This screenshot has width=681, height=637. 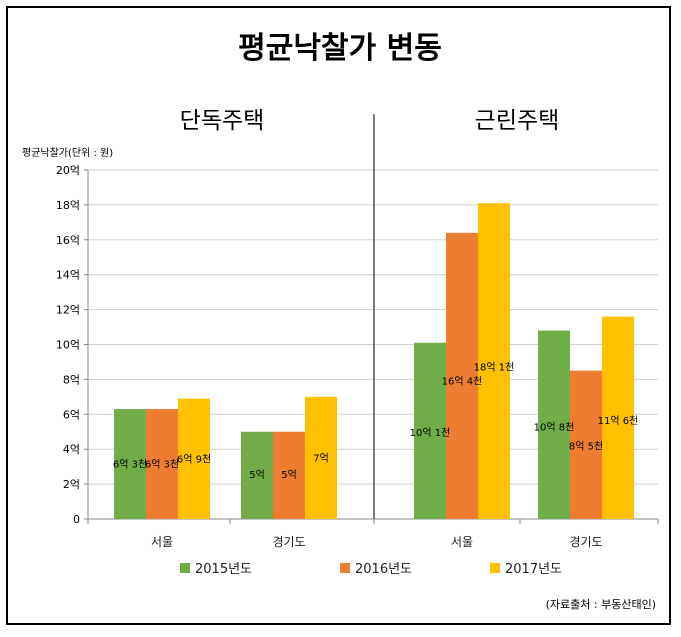 I want to click on source-note: (자료출처 : 부동산태인), so click(x=601, y=604).